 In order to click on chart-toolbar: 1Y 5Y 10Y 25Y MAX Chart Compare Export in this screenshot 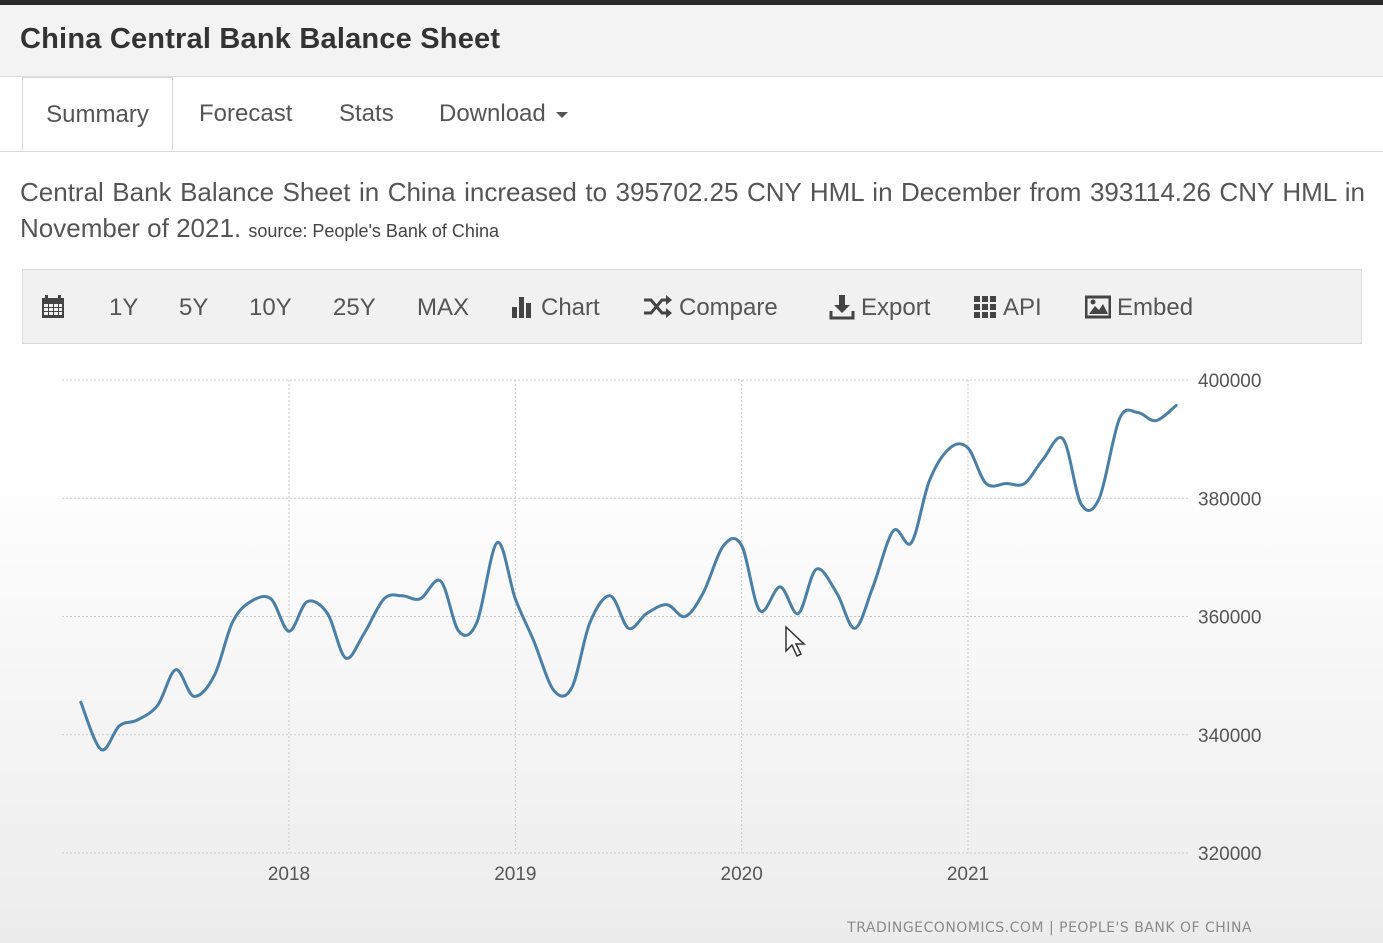, I will do `click(692, 306)`.